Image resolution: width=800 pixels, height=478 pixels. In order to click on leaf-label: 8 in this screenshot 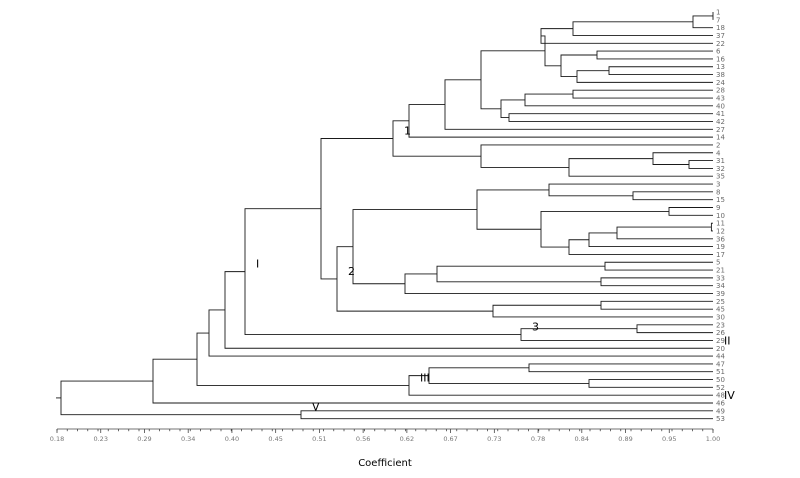, I will do `click(718, 192)`.